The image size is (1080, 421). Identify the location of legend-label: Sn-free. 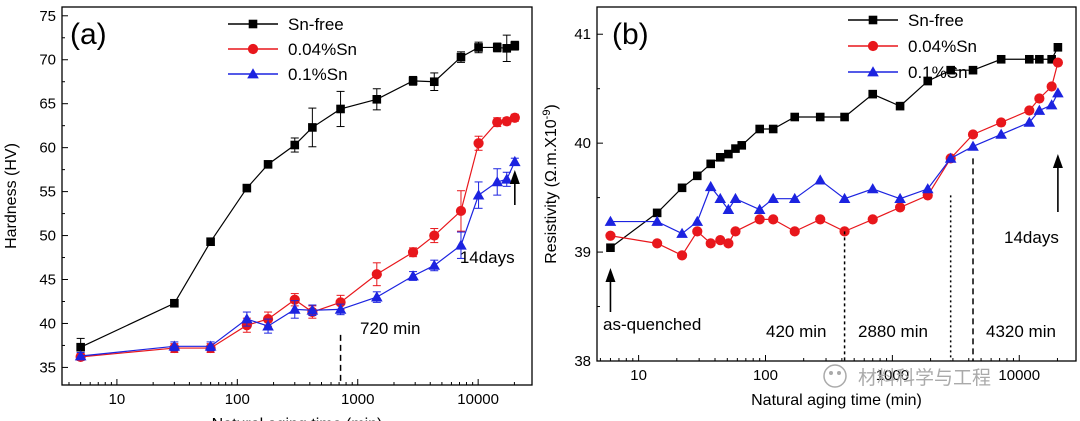
(316, 24).